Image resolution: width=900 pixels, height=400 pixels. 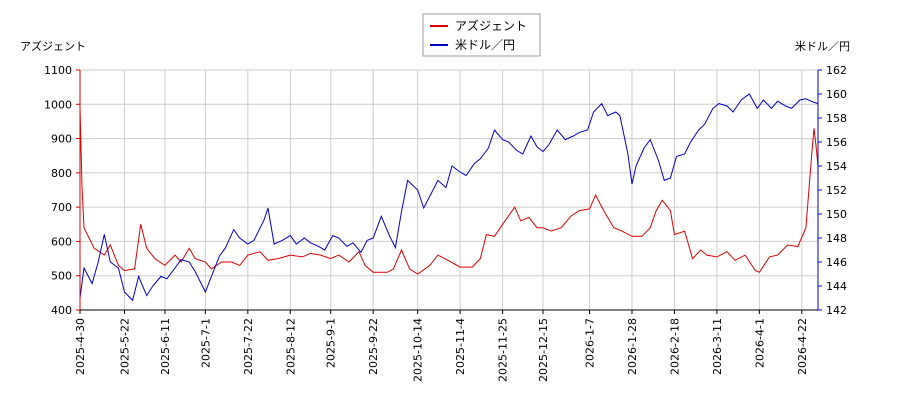 What do you see at coordinates (759, 343) in the screenshot?
I see `x-tick-label: 2026-4-1` at bounding box center [759, 343].